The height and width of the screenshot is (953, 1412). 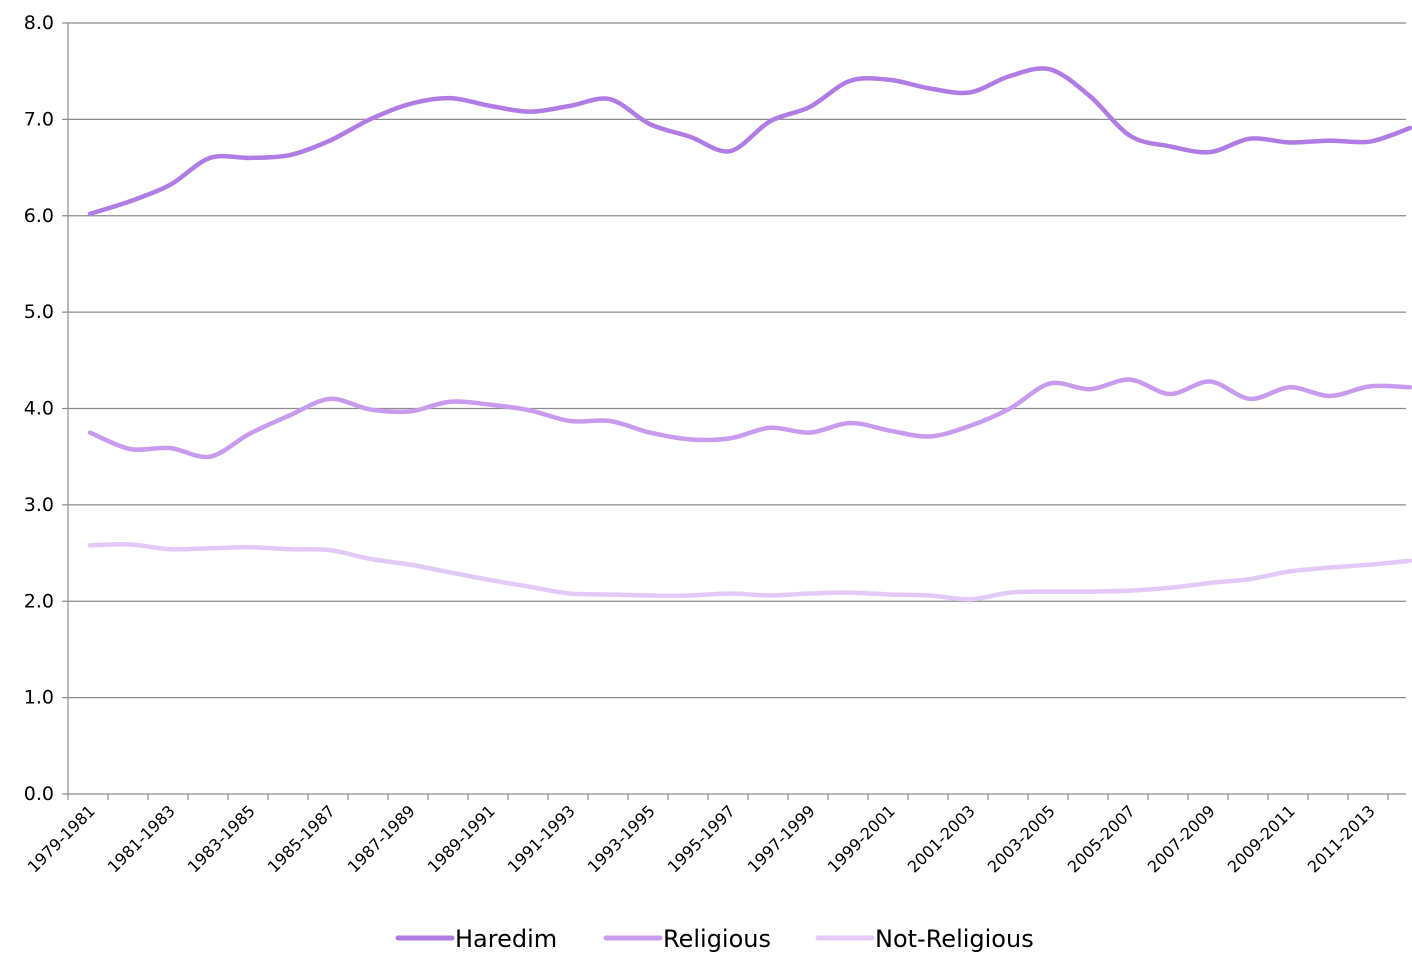 I want to click on y-tick-label: 8.0, so click(x=39, y=23).